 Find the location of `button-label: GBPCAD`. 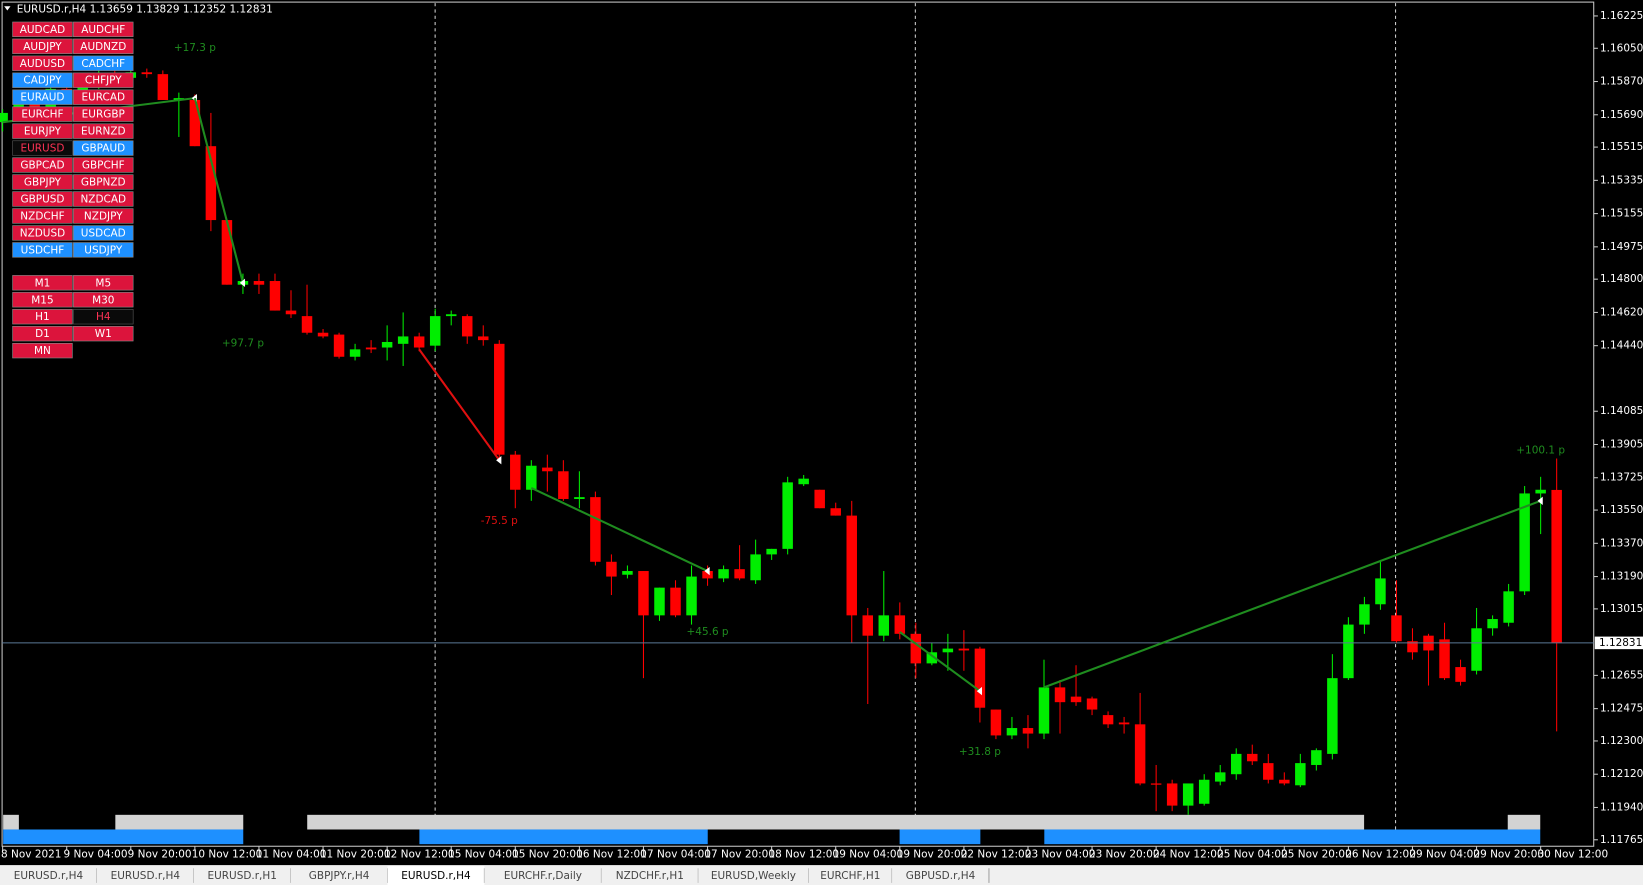

button-label: GBPCAD is located at coordinates (42, 166).